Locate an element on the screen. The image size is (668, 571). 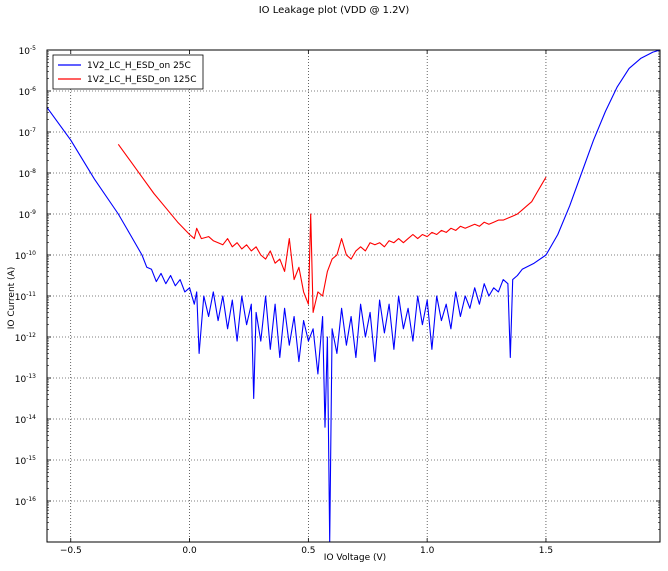
y-tick-label: 10⁻⁸ is located at coordinates (28, 174).